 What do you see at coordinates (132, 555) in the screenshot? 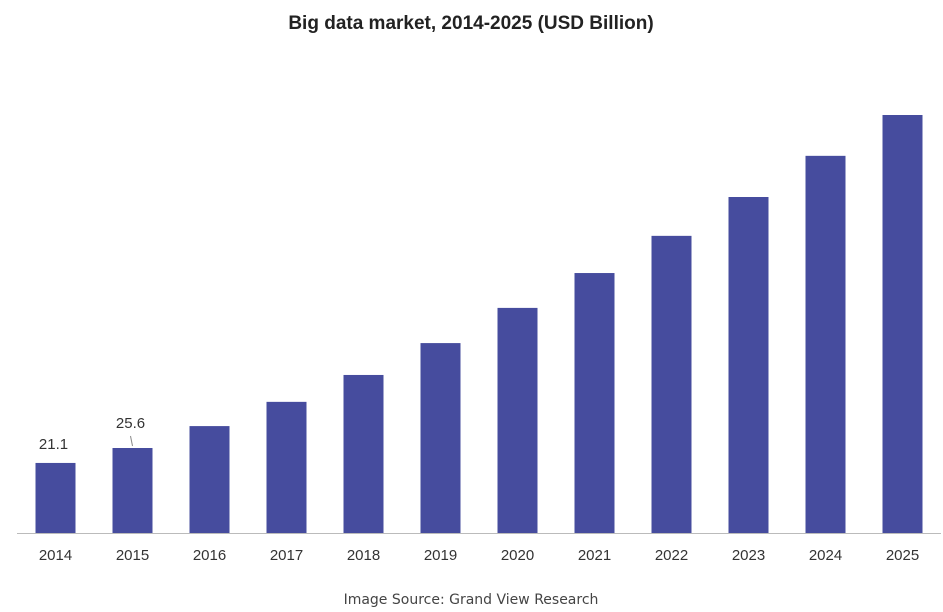
I see `x-tick-label: 2015` at bounding box center [132, 555].